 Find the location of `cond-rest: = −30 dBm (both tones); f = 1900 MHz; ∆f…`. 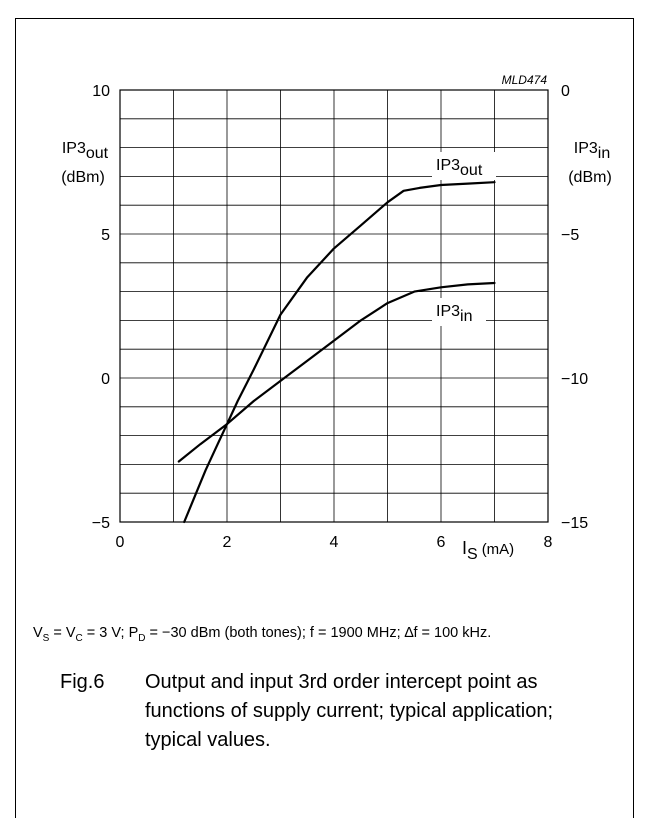

cond-rest: = −30 dBm (both tones); f = 1900 MHz; ∆f… is located at coordinates (318, 633).